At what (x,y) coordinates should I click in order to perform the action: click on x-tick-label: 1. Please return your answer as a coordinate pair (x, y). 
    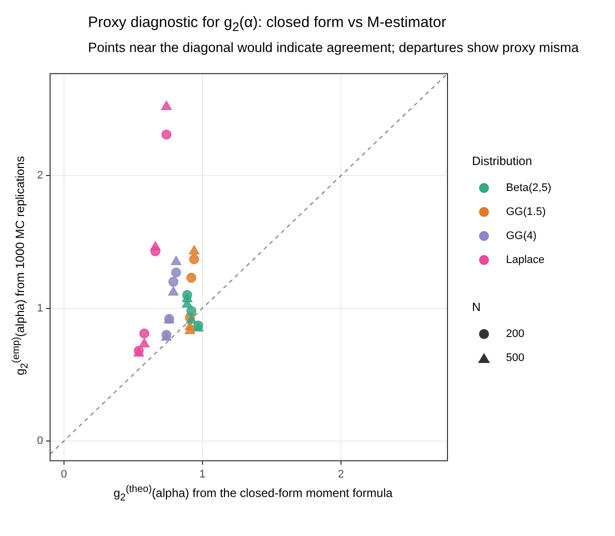
    Looking at the image, I should click on (202, 474).